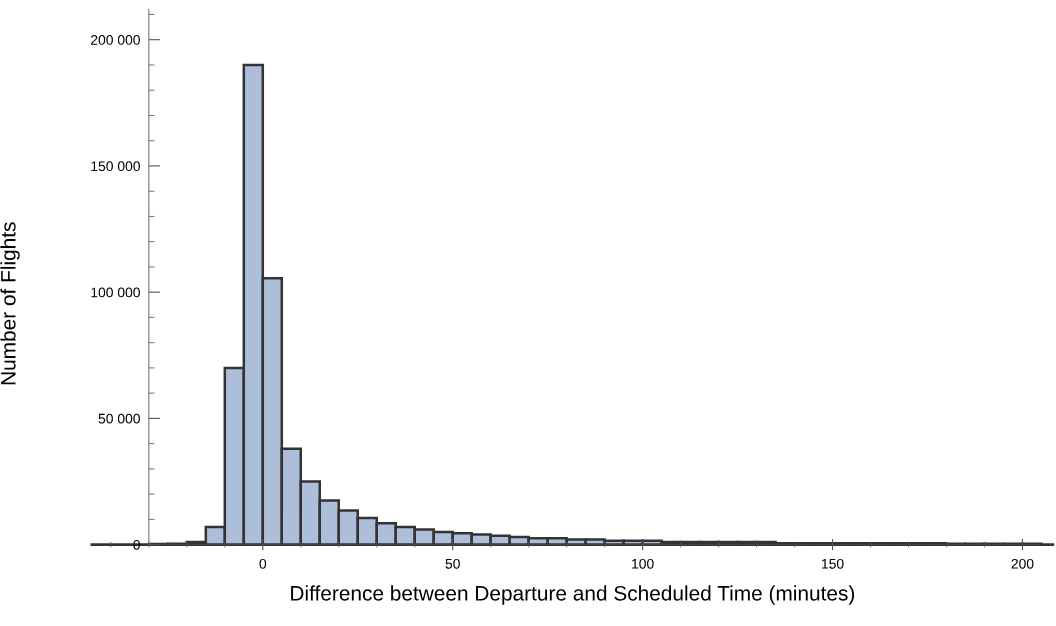 The image size is (1056, 626). I want to click on y-axis-title: Number of Flights, so click(10, 303).